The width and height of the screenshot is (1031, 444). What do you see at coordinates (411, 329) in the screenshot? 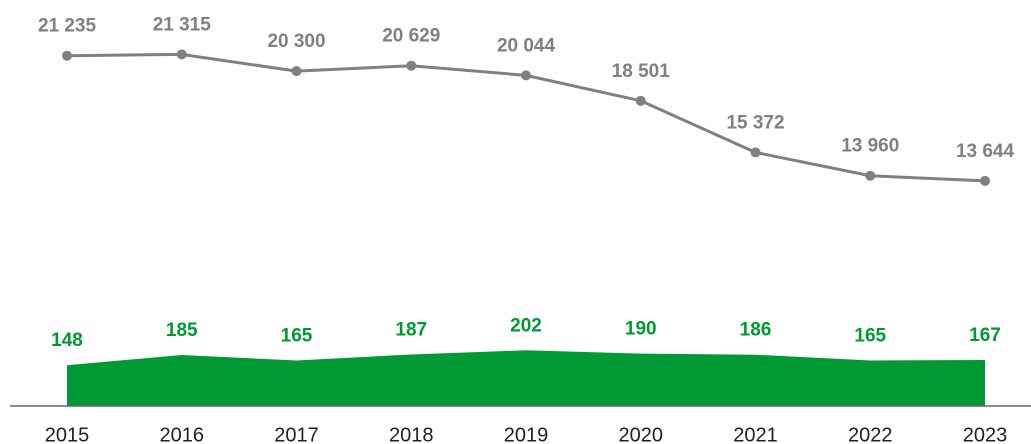
I see `data-label: 187` at bounding box center [411, 329].